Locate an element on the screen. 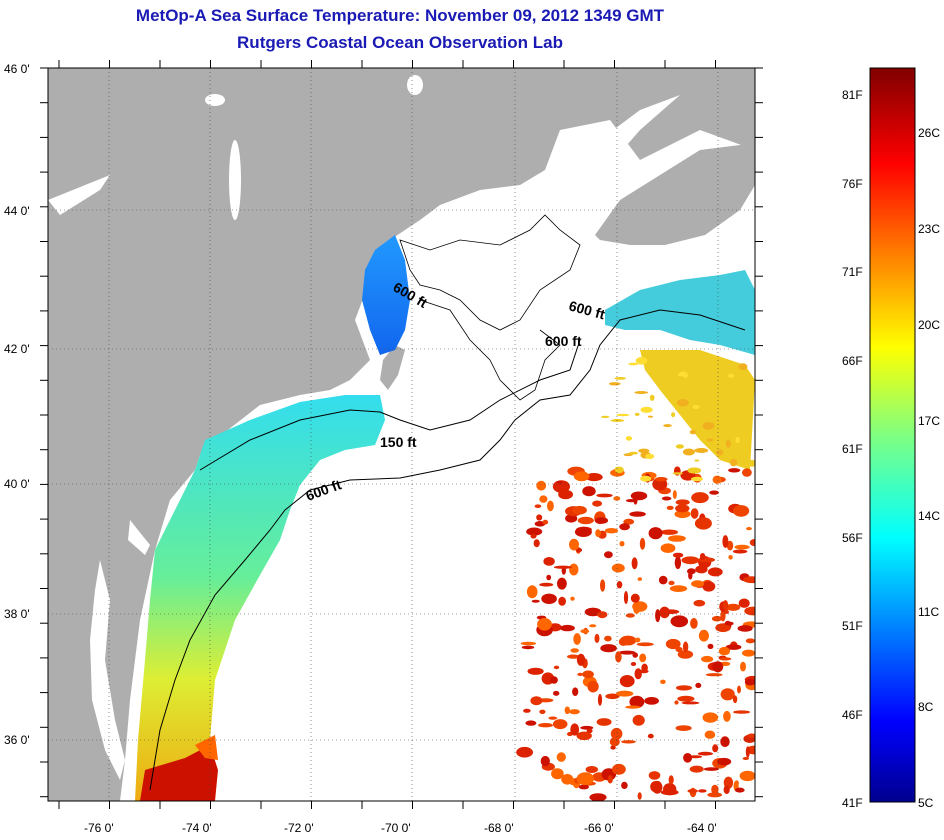 The width and height of the screenshot is (944, 840). colorbar-c-label: 20C is located at coordinates (929, 325).